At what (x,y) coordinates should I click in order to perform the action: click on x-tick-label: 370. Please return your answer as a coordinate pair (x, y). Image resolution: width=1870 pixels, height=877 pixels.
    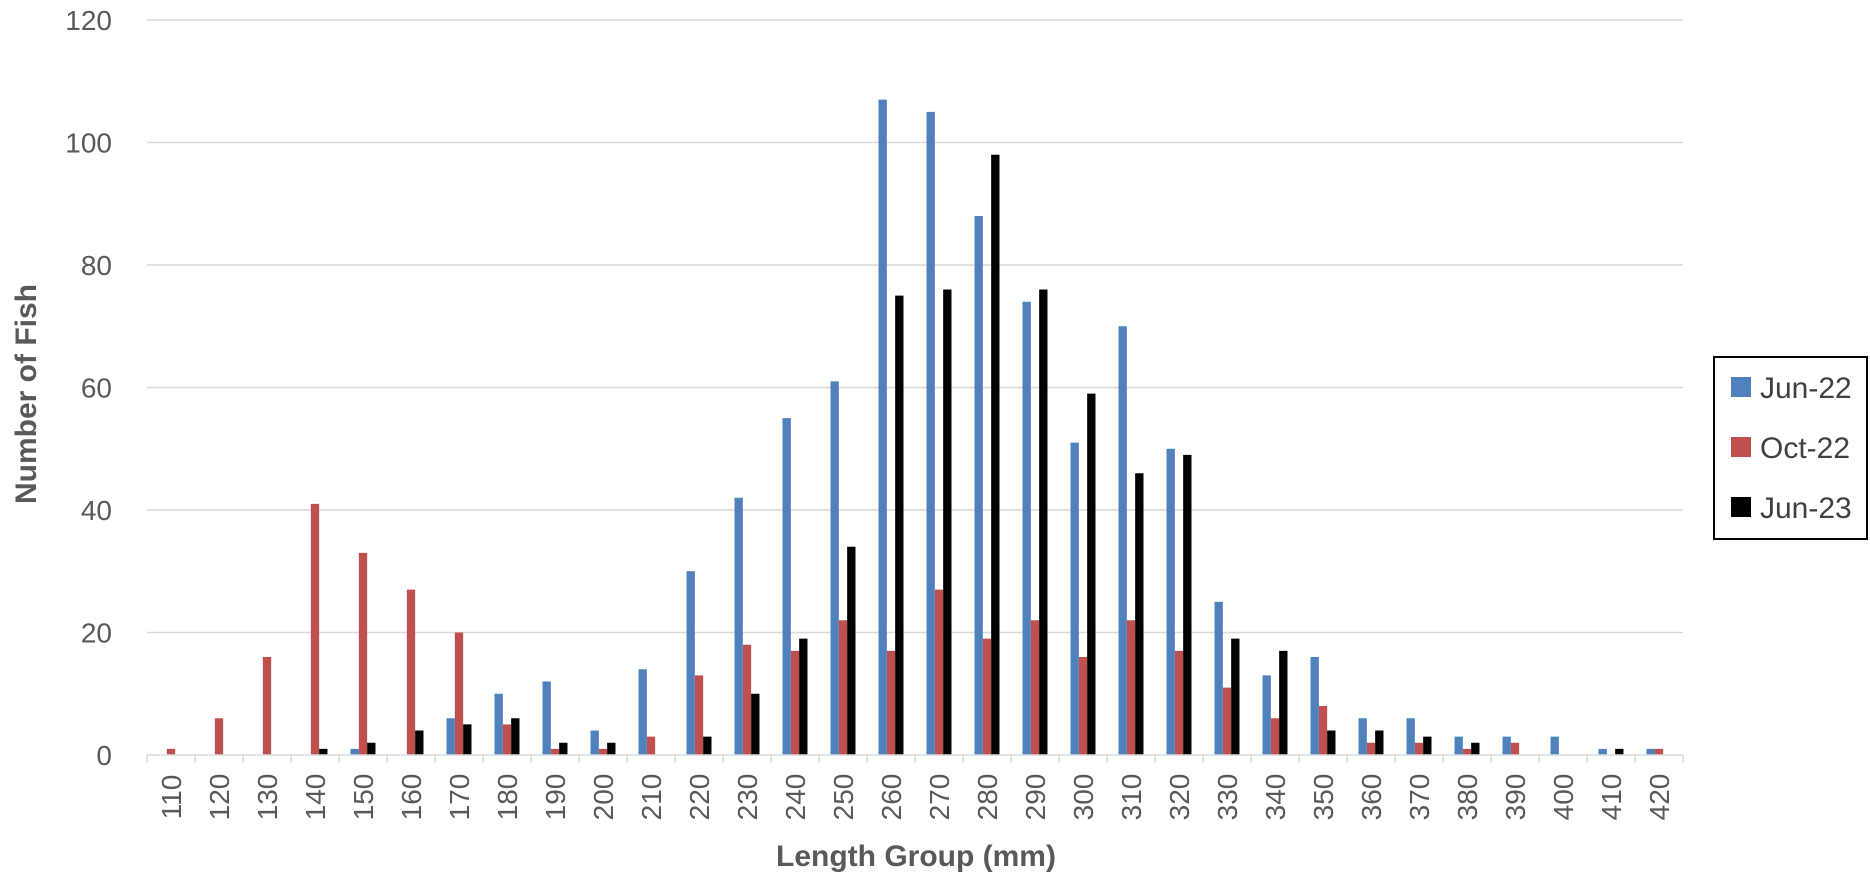
    Looking at the image, I should click on (1419, 797).